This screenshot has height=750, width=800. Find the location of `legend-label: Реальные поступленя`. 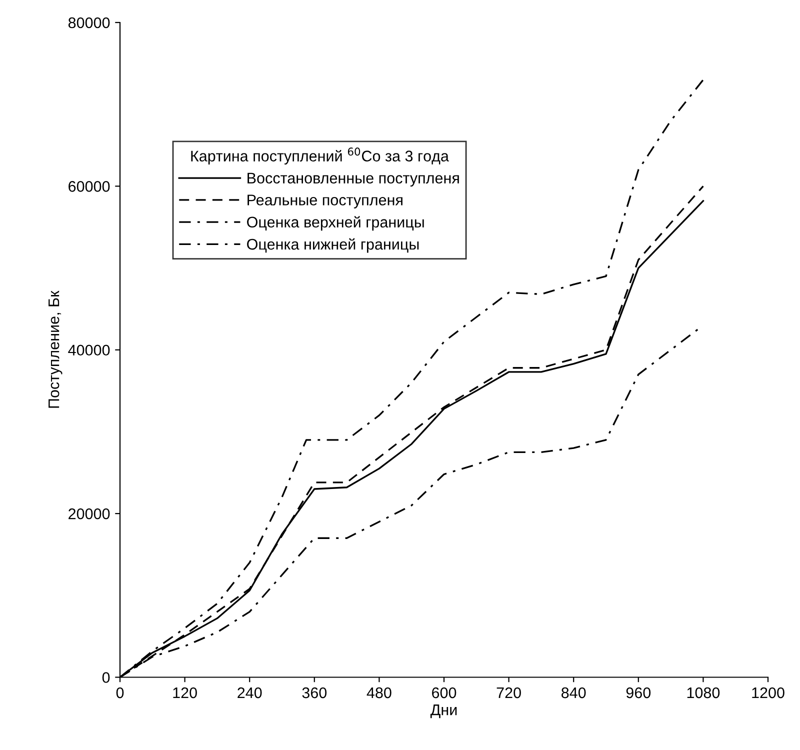

legend-label: Реальные поступленя is located at coordinates (325, 201).